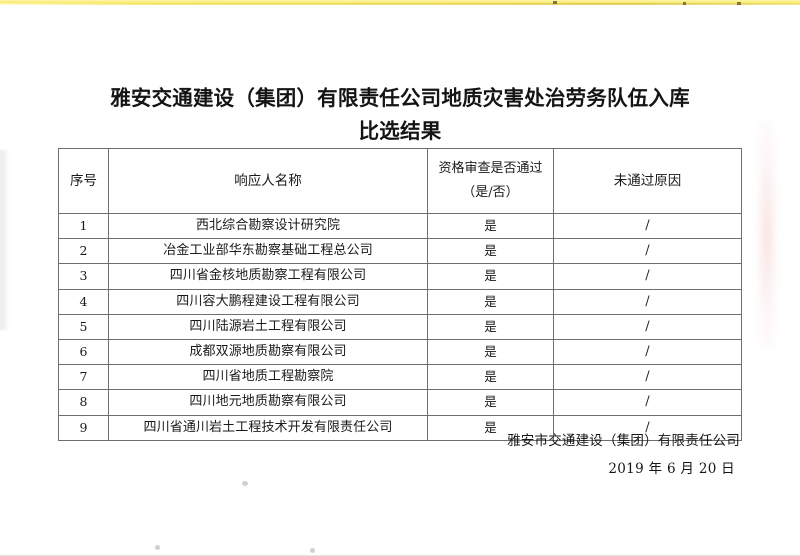 Image resolution: width=800 pixels, height=556 pixels. Describe the element at coordinates (647, 181) in the screenshot. I see `column-header-failure-reason: 未通过原因` at that location.